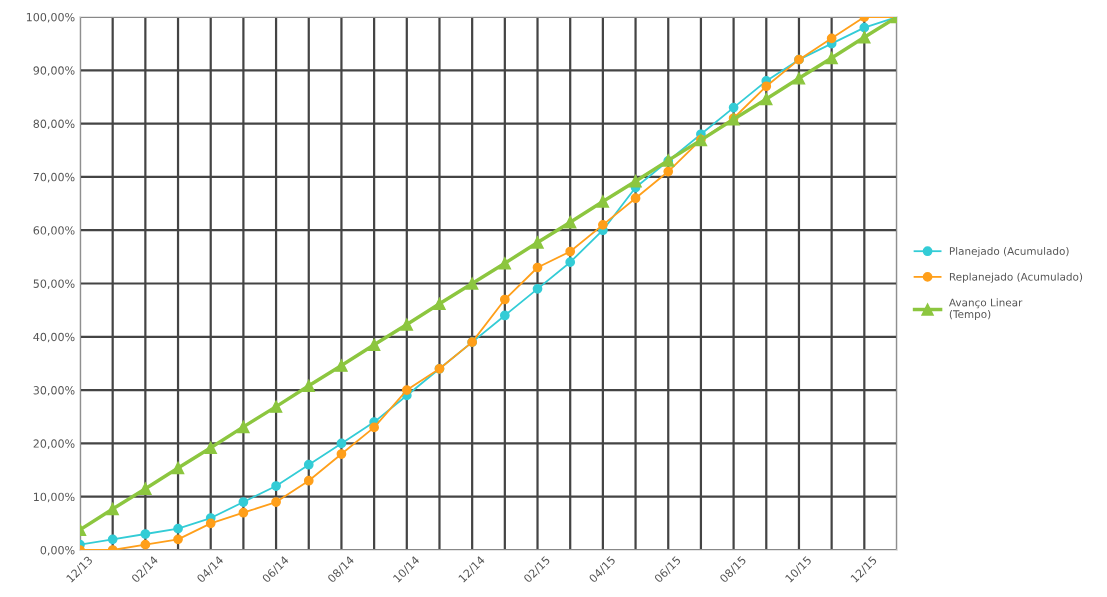 This screenshot has width=1107, height=597. I want to click on y-tick-label: 100,00%, so click(50, 17).